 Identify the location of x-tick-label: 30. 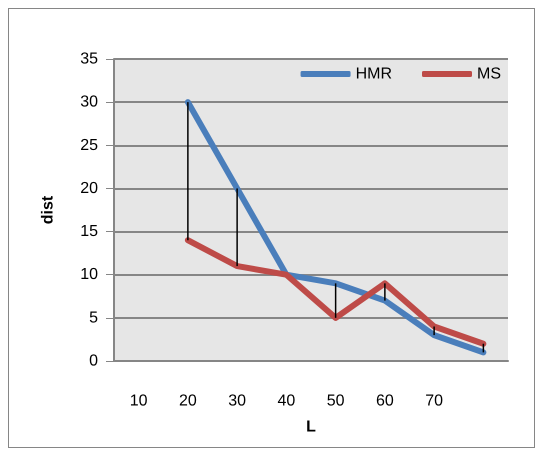
(237, 401).